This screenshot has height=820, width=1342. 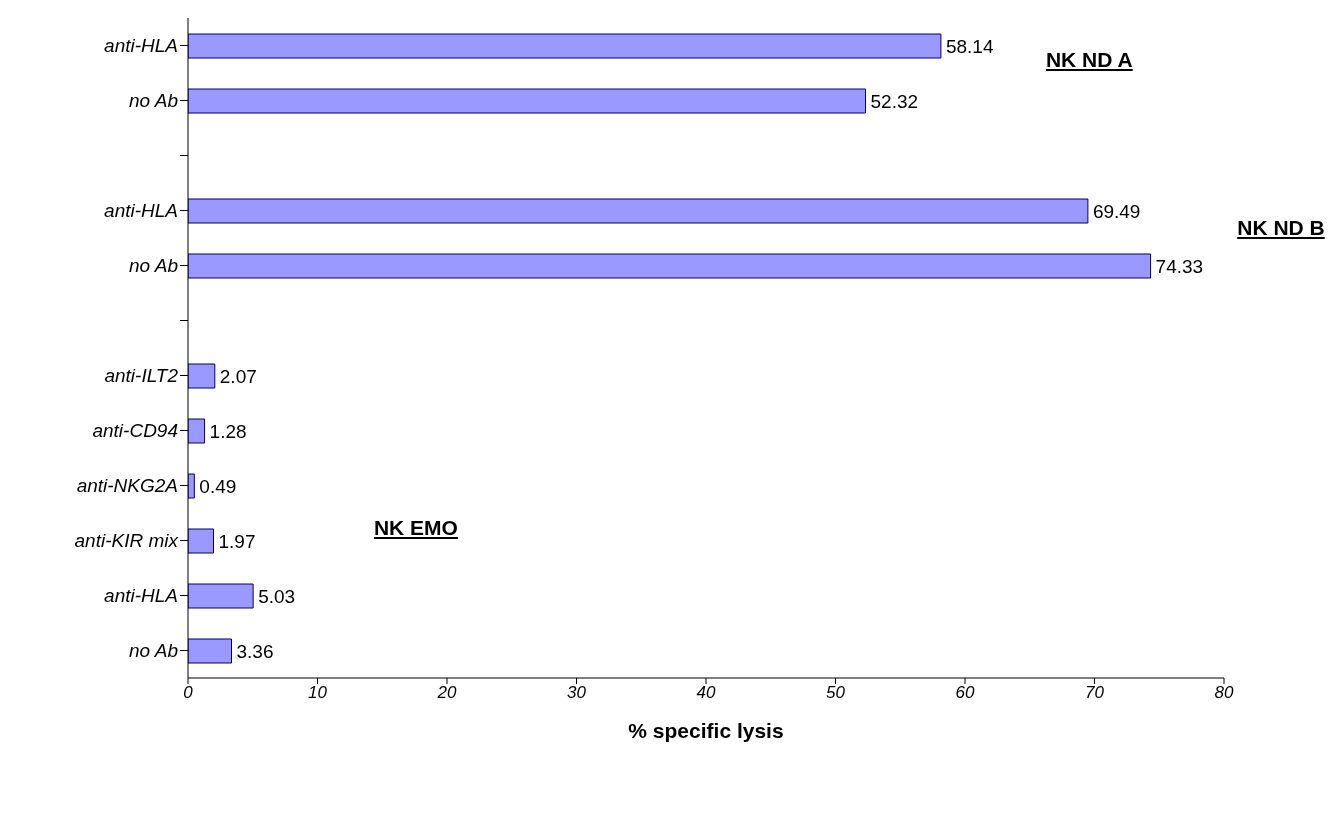 I want to click on y-tick-label: anti-ILT2, so click(x=141, y=376).